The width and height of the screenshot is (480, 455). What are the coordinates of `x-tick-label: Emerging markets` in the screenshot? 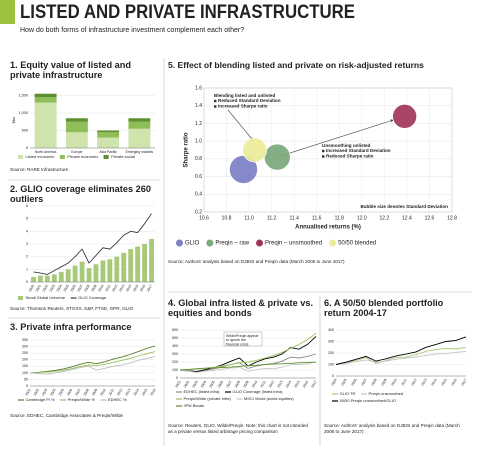 It's located at (140, 152).